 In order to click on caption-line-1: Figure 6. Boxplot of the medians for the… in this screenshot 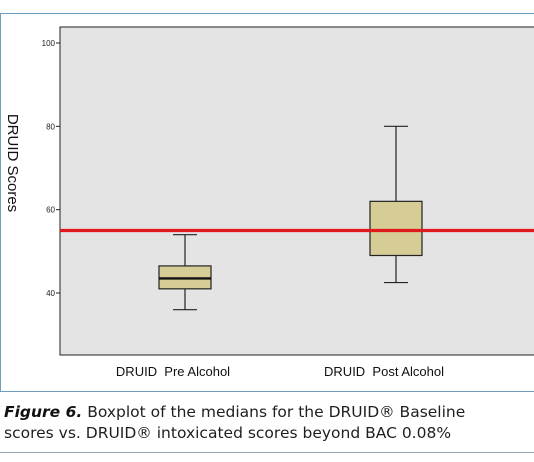, I will do `click(269, 412)`.